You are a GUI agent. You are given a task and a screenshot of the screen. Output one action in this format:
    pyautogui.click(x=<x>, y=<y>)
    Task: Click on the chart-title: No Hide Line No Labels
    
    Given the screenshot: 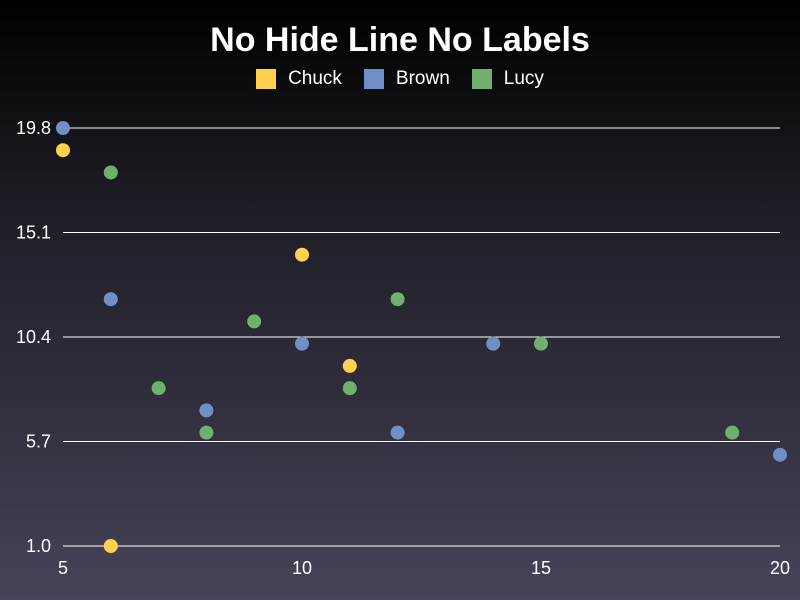 What is the action you would take?
    pyautogui.click(x=400, y=40)
    